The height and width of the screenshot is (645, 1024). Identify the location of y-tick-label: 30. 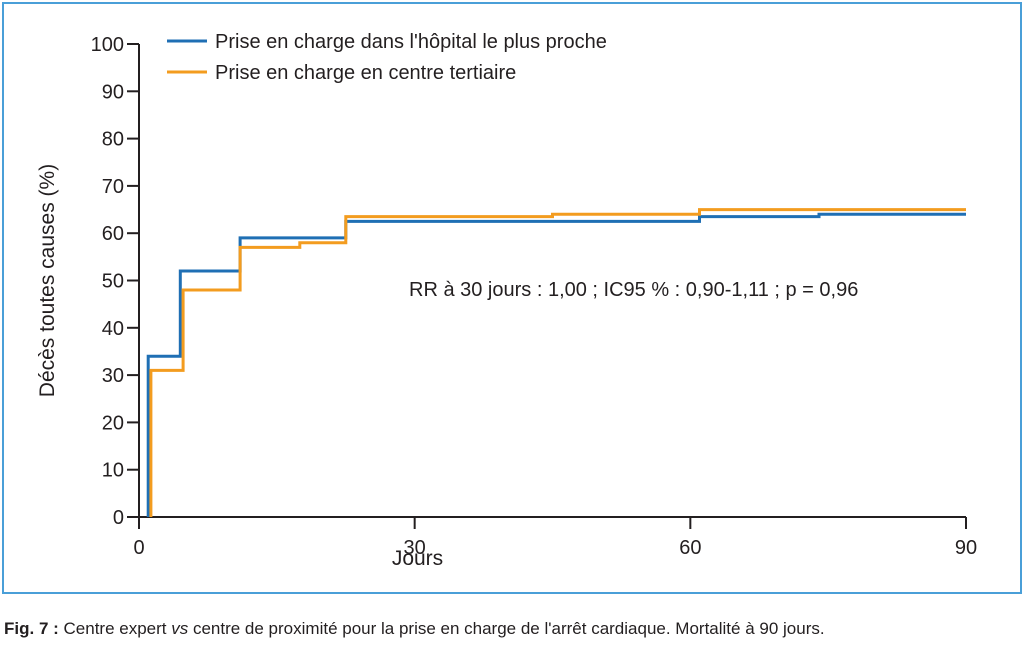
(113, 376).